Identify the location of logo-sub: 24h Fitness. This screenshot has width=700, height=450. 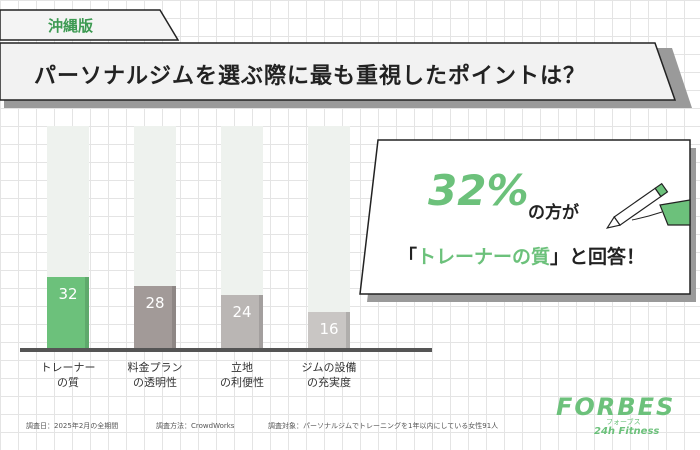
(627, 431).